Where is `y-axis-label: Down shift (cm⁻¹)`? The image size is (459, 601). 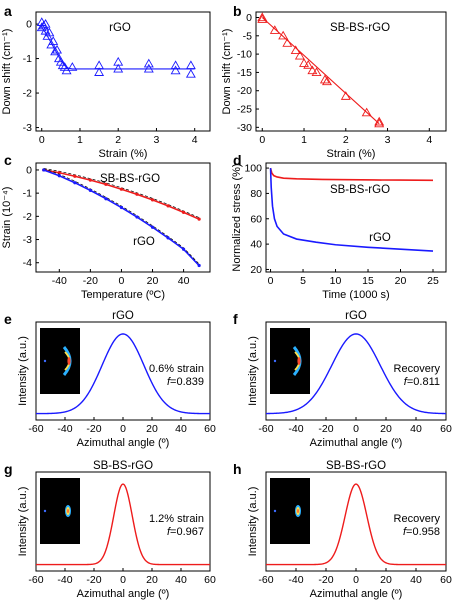 y-axis-label: Down shift (cm⁻¹) is located at coordinates (227, 72).